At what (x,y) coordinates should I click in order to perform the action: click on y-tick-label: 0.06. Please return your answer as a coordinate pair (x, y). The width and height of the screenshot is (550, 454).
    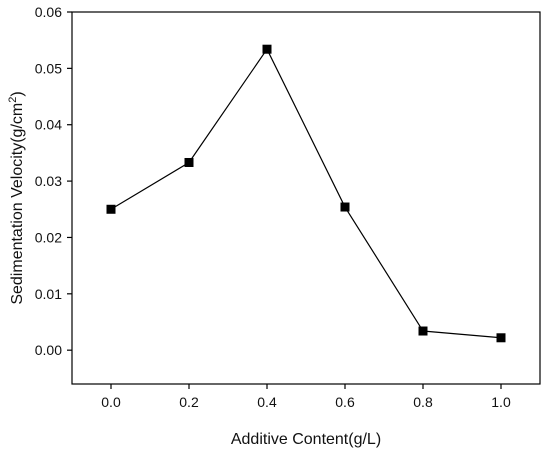
    Looking at the image, I should click on (48, 12).